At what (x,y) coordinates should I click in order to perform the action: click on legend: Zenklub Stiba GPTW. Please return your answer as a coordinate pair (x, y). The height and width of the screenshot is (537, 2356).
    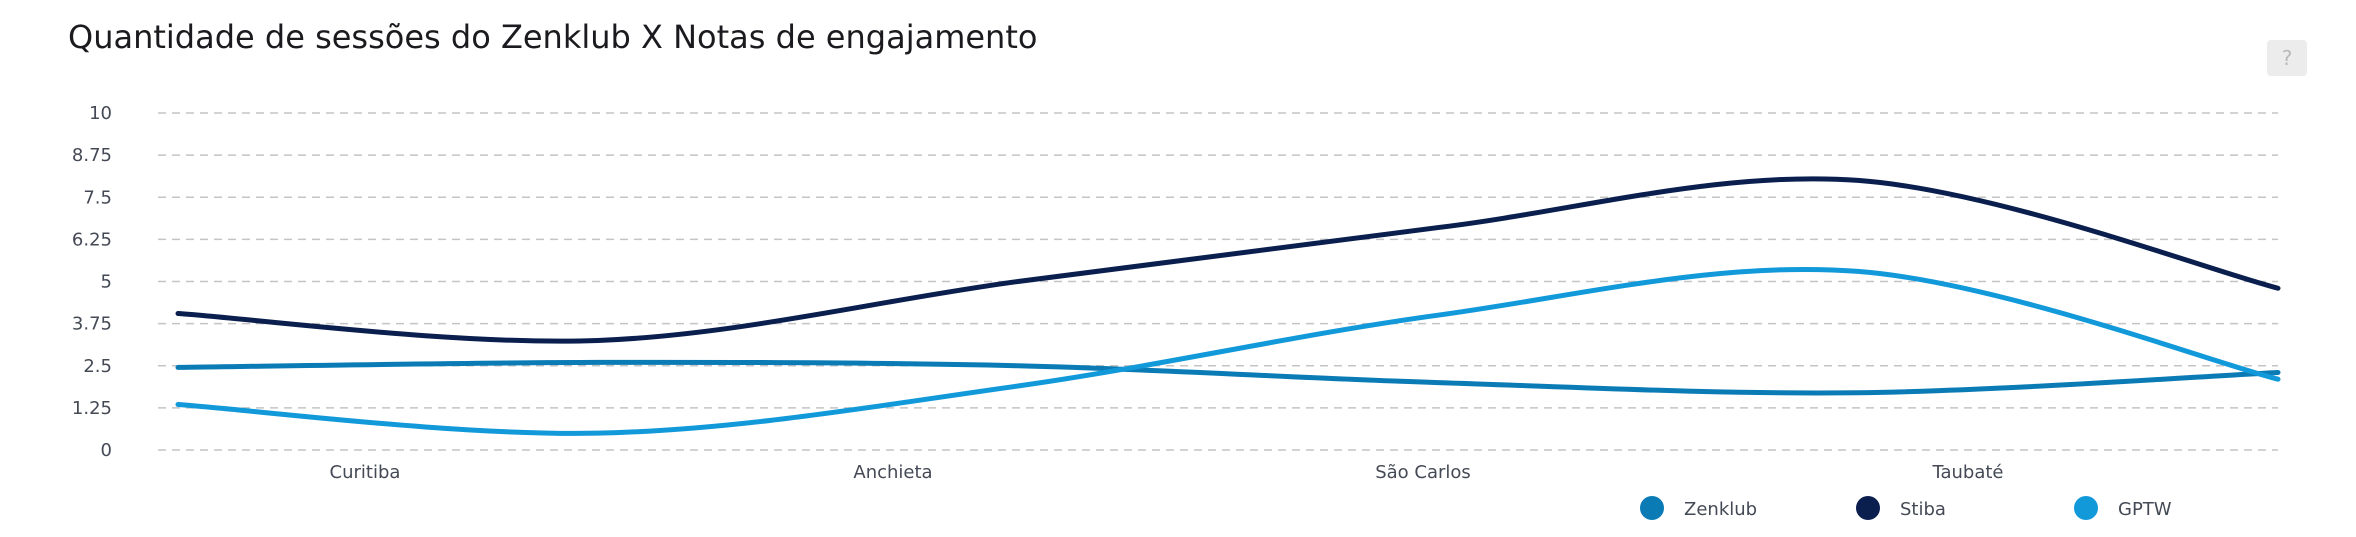
    Looking at the image, I should click on (1906, 508).